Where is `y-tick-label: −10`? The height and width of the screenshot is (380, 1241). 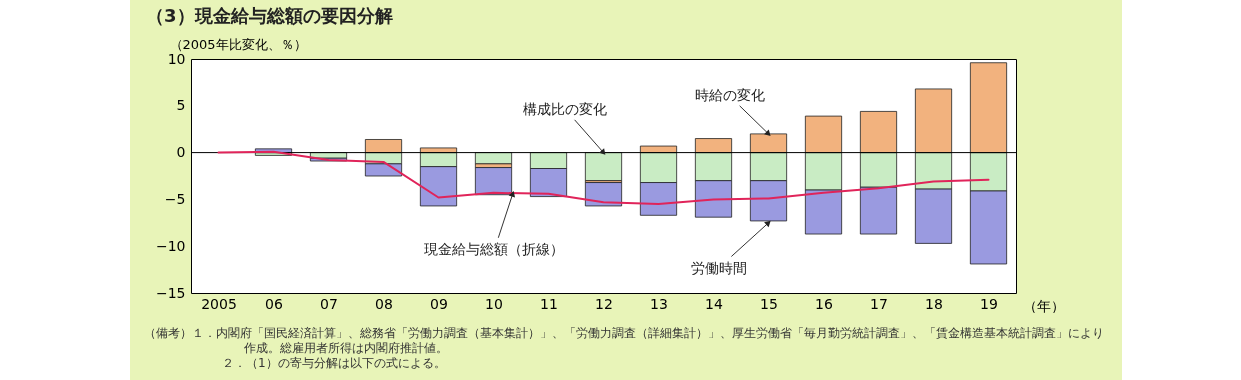 y-tick-label: −10 is located at coordinates (170, 245).